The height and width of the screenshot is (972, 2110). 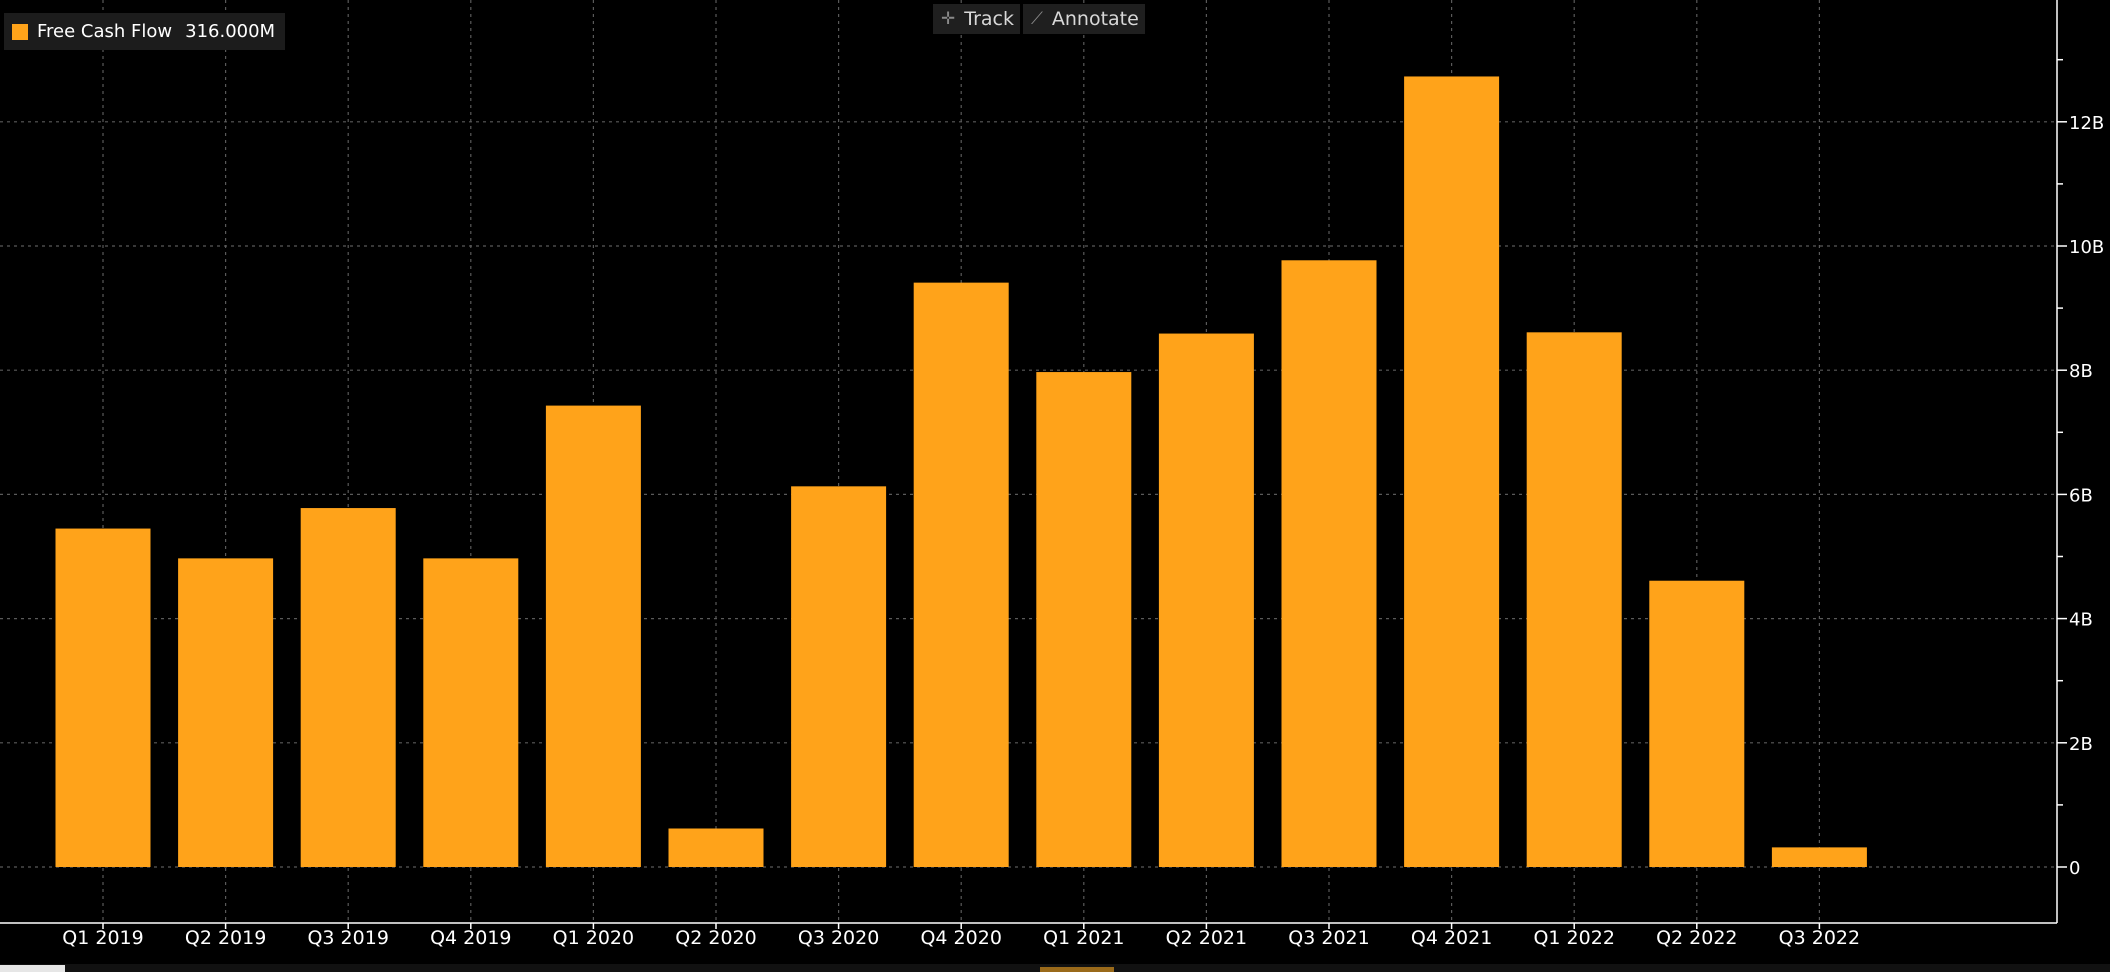 I want to click on x-tick-label: Q2 2019, so click(x=225, y=938).